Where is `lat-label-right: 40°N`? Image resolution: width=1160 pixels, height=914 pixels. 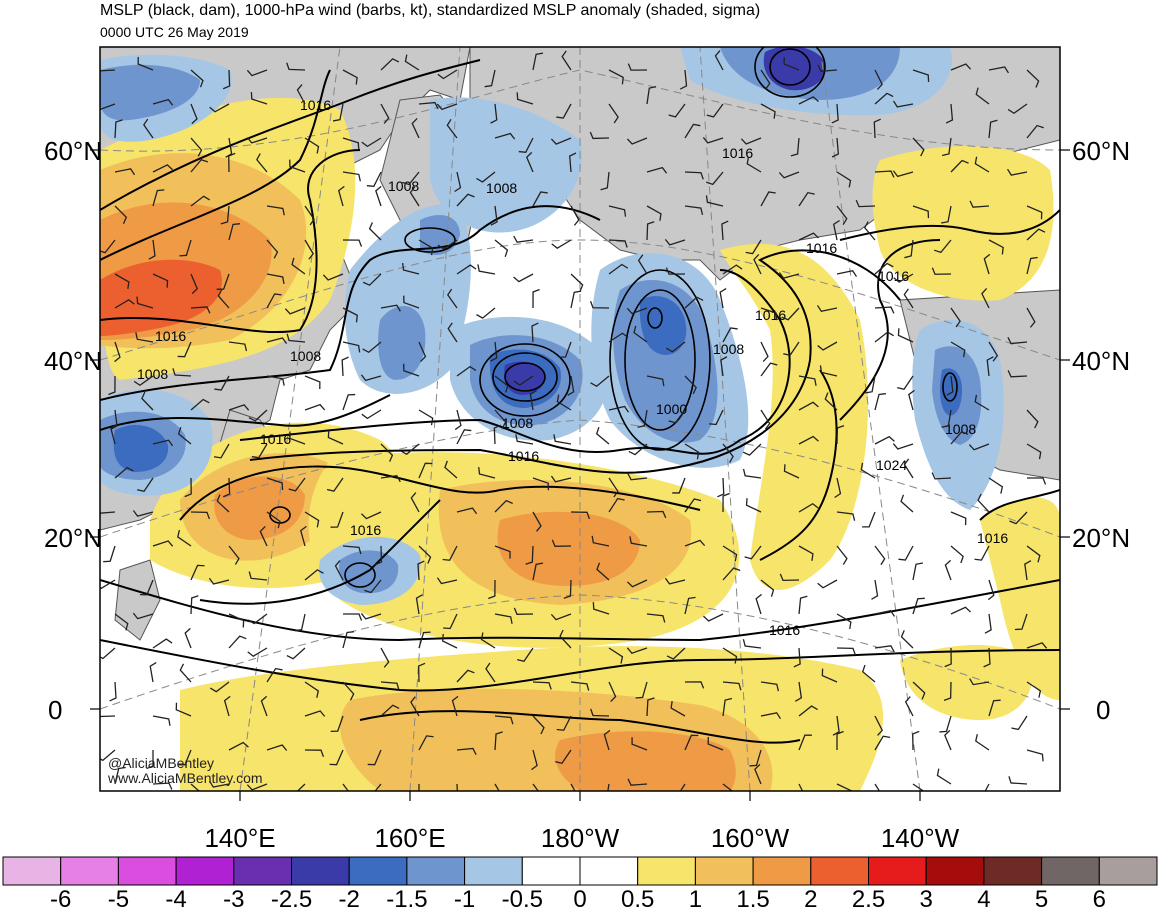 lat-label-right: 40°N is located at coordinates (1101, 361).